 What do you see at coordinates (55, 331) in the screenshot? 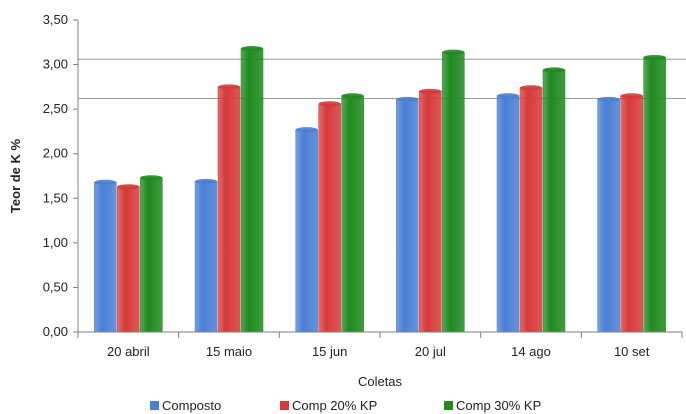
I see `y-tick-label: 0,00` at bounding box center [55, 331].